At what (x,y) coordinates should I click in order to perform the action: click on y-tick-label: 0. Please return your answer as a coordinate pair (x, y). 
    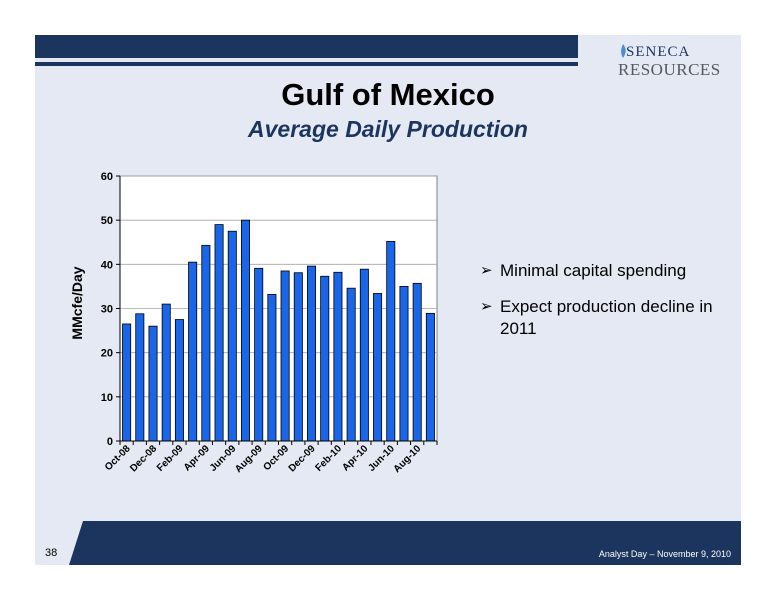
    Looking at the image, I should click on (110, 442).